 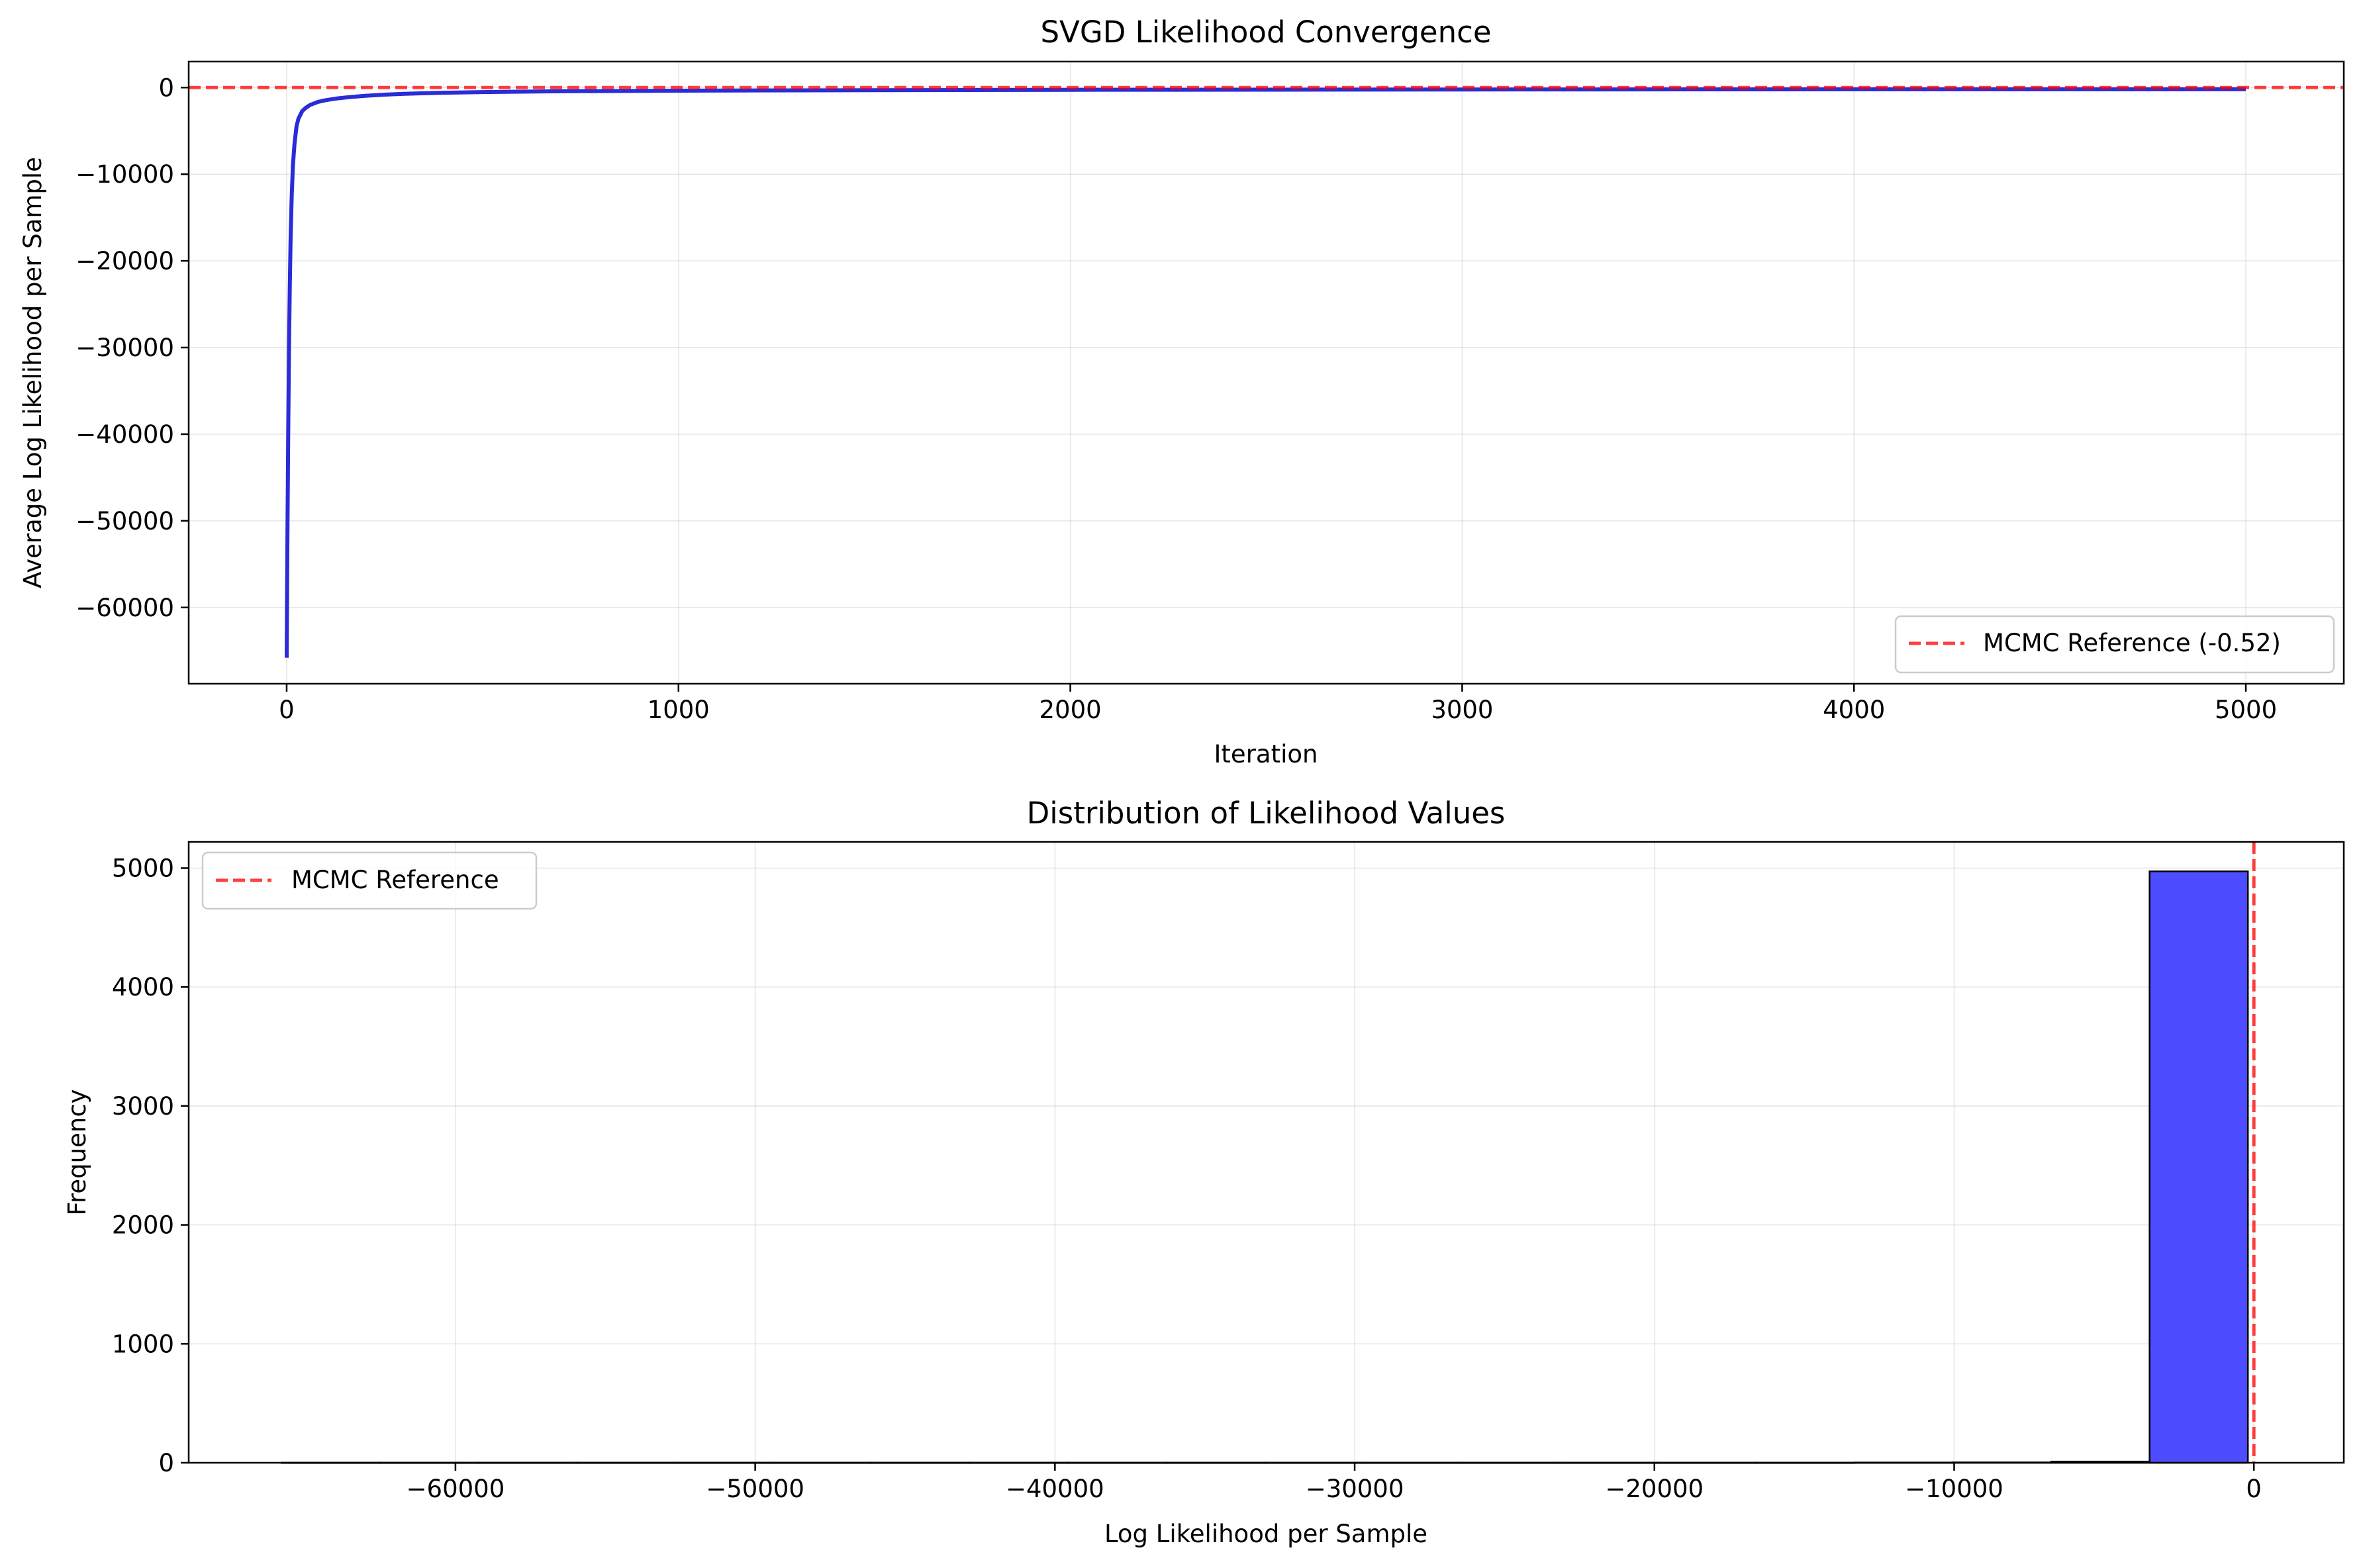 What do you see at coordinates (2199, 1167) in the screenshot?
I see `histogram-bar` at bounding box center [2199, 1167].